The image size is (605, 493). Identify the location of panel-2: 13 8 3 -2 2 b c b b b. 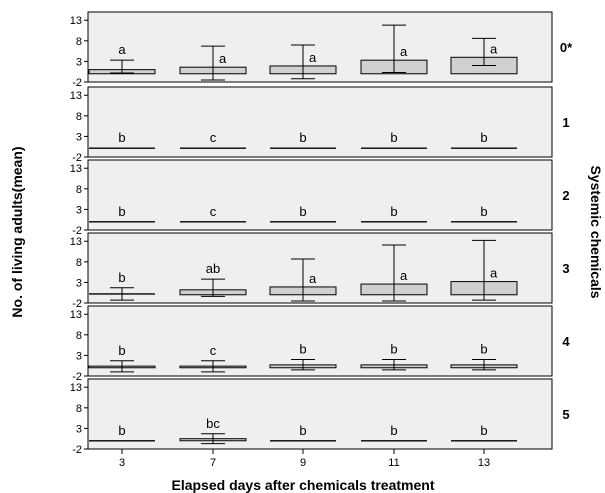
(320, 198).